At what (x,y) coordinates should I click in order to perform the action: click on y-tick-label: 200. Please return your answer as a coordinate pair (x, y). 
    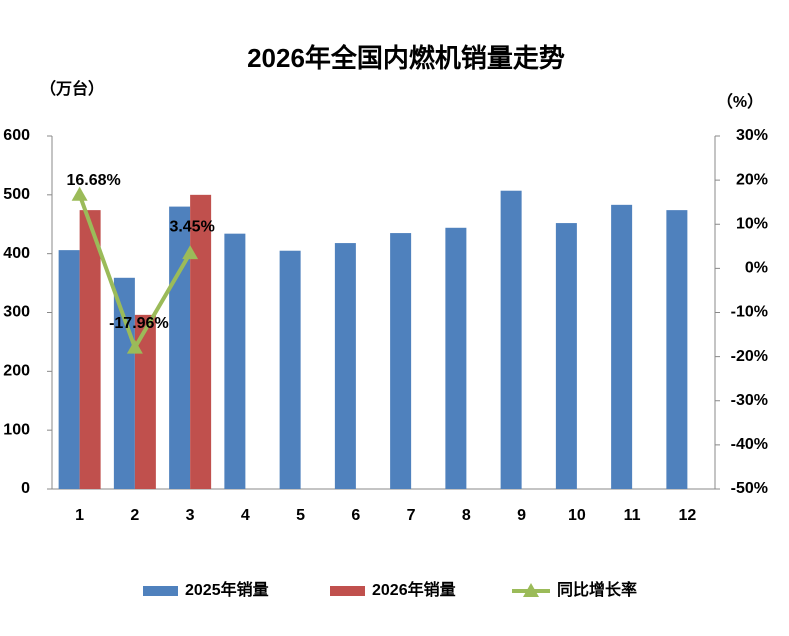
    Looking at the image, I should click on (16, 371).